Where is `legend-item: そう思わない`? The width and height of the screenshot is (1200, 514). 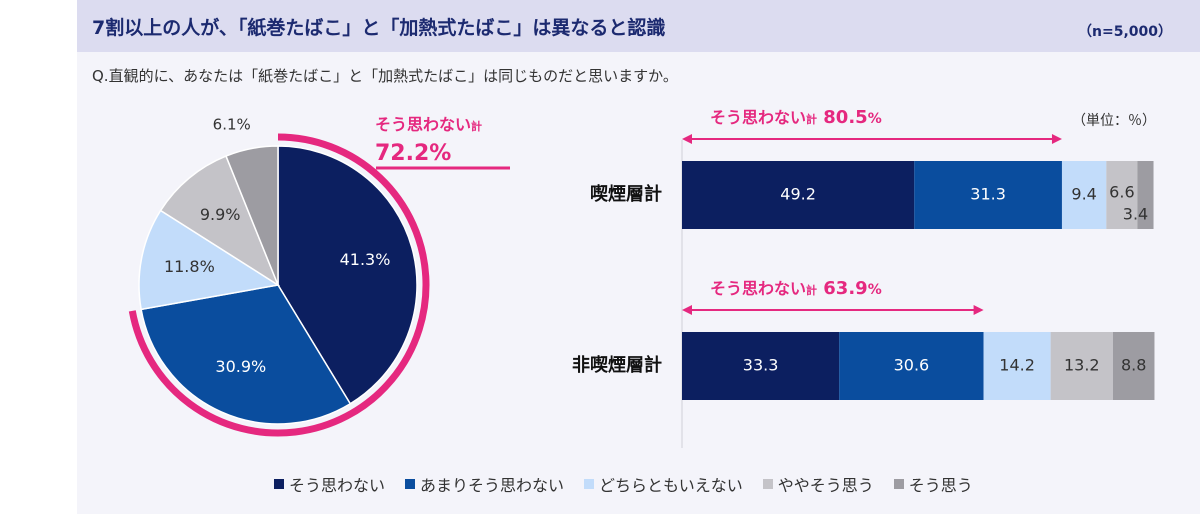 legend-item: そう思わない is located at coordinates (329, 484).